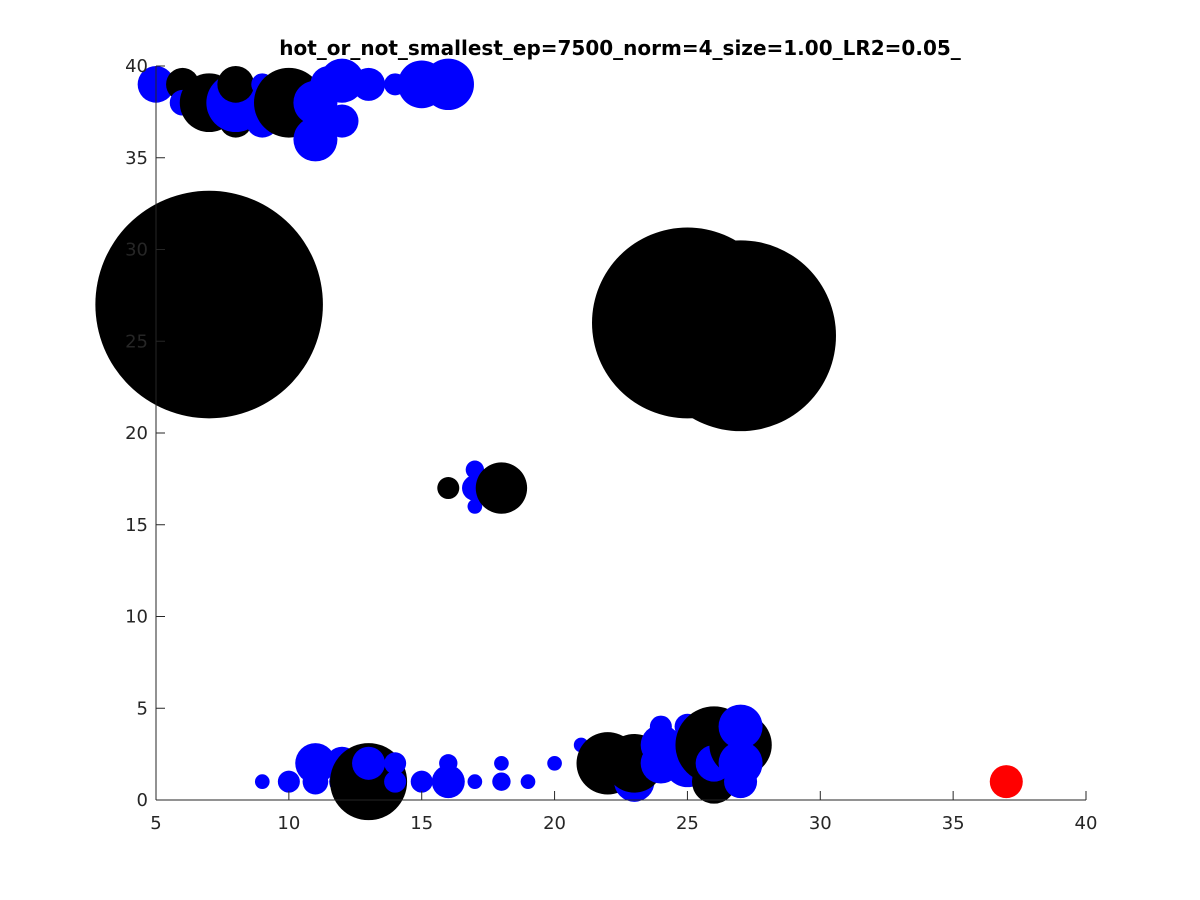 The height and width of the screenshot is (900, 1200). Describe the element at coordinates (136, 158) in the screenshot. I see `y-tick-label: 35` at that location.